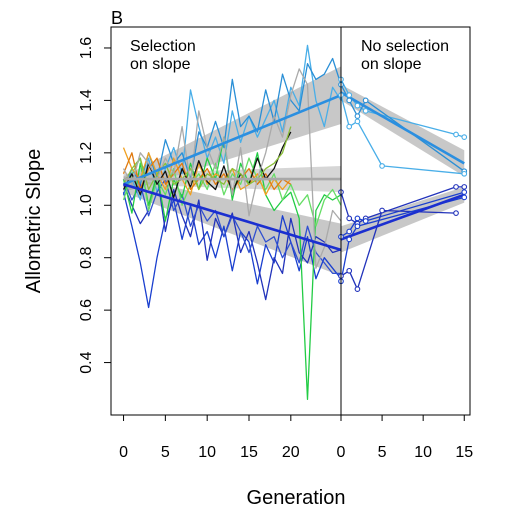 The height and width of the screenshot is (521, 528). Describe the element at coordinates (341, 452) in the screenshot. I see `x-tick-label-p1-0: 0` at that location.